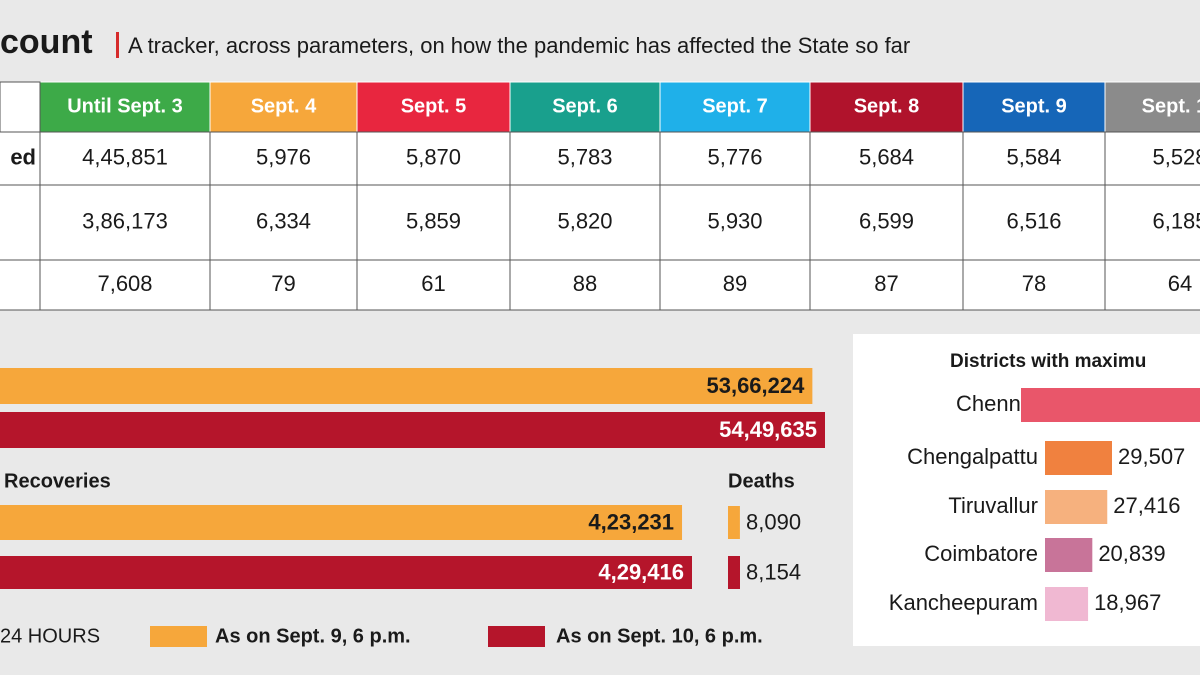 This screenshot has width=1200, height=675. Describe the element at coordinates (433, 156) in the screenshot. I see `cell-value: 5,870` at that location.